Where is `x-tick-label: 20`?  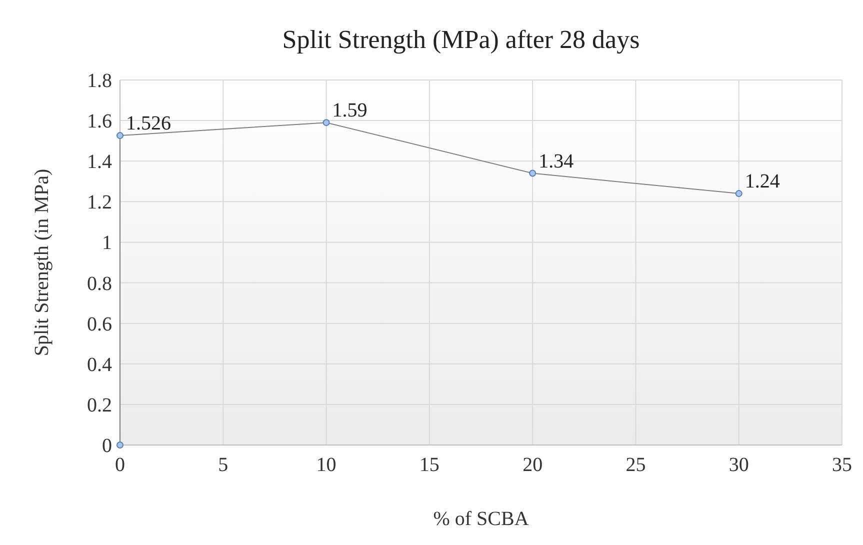
x-tick-label: 20 is located at coordinates (532, 465).